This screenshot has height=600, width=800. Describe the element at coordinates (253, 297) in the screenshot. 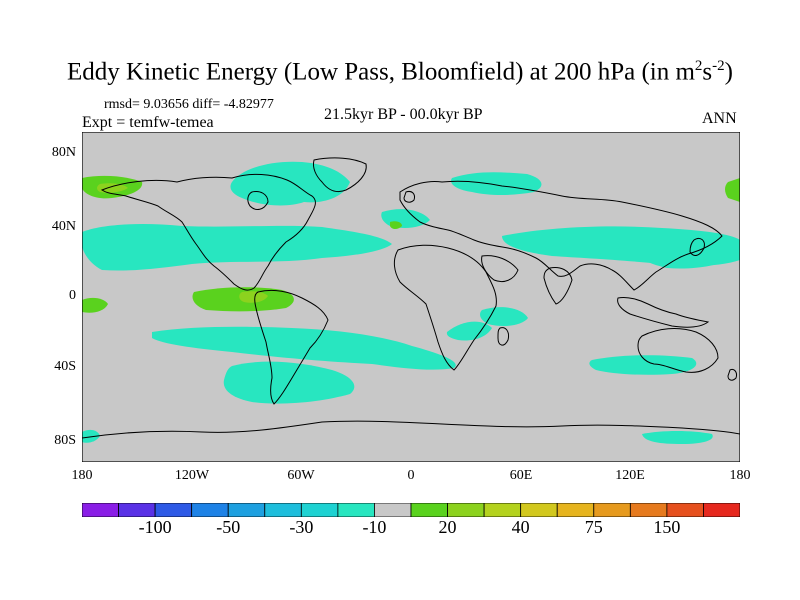

I see `fill-tropical-america-lime` at that location.